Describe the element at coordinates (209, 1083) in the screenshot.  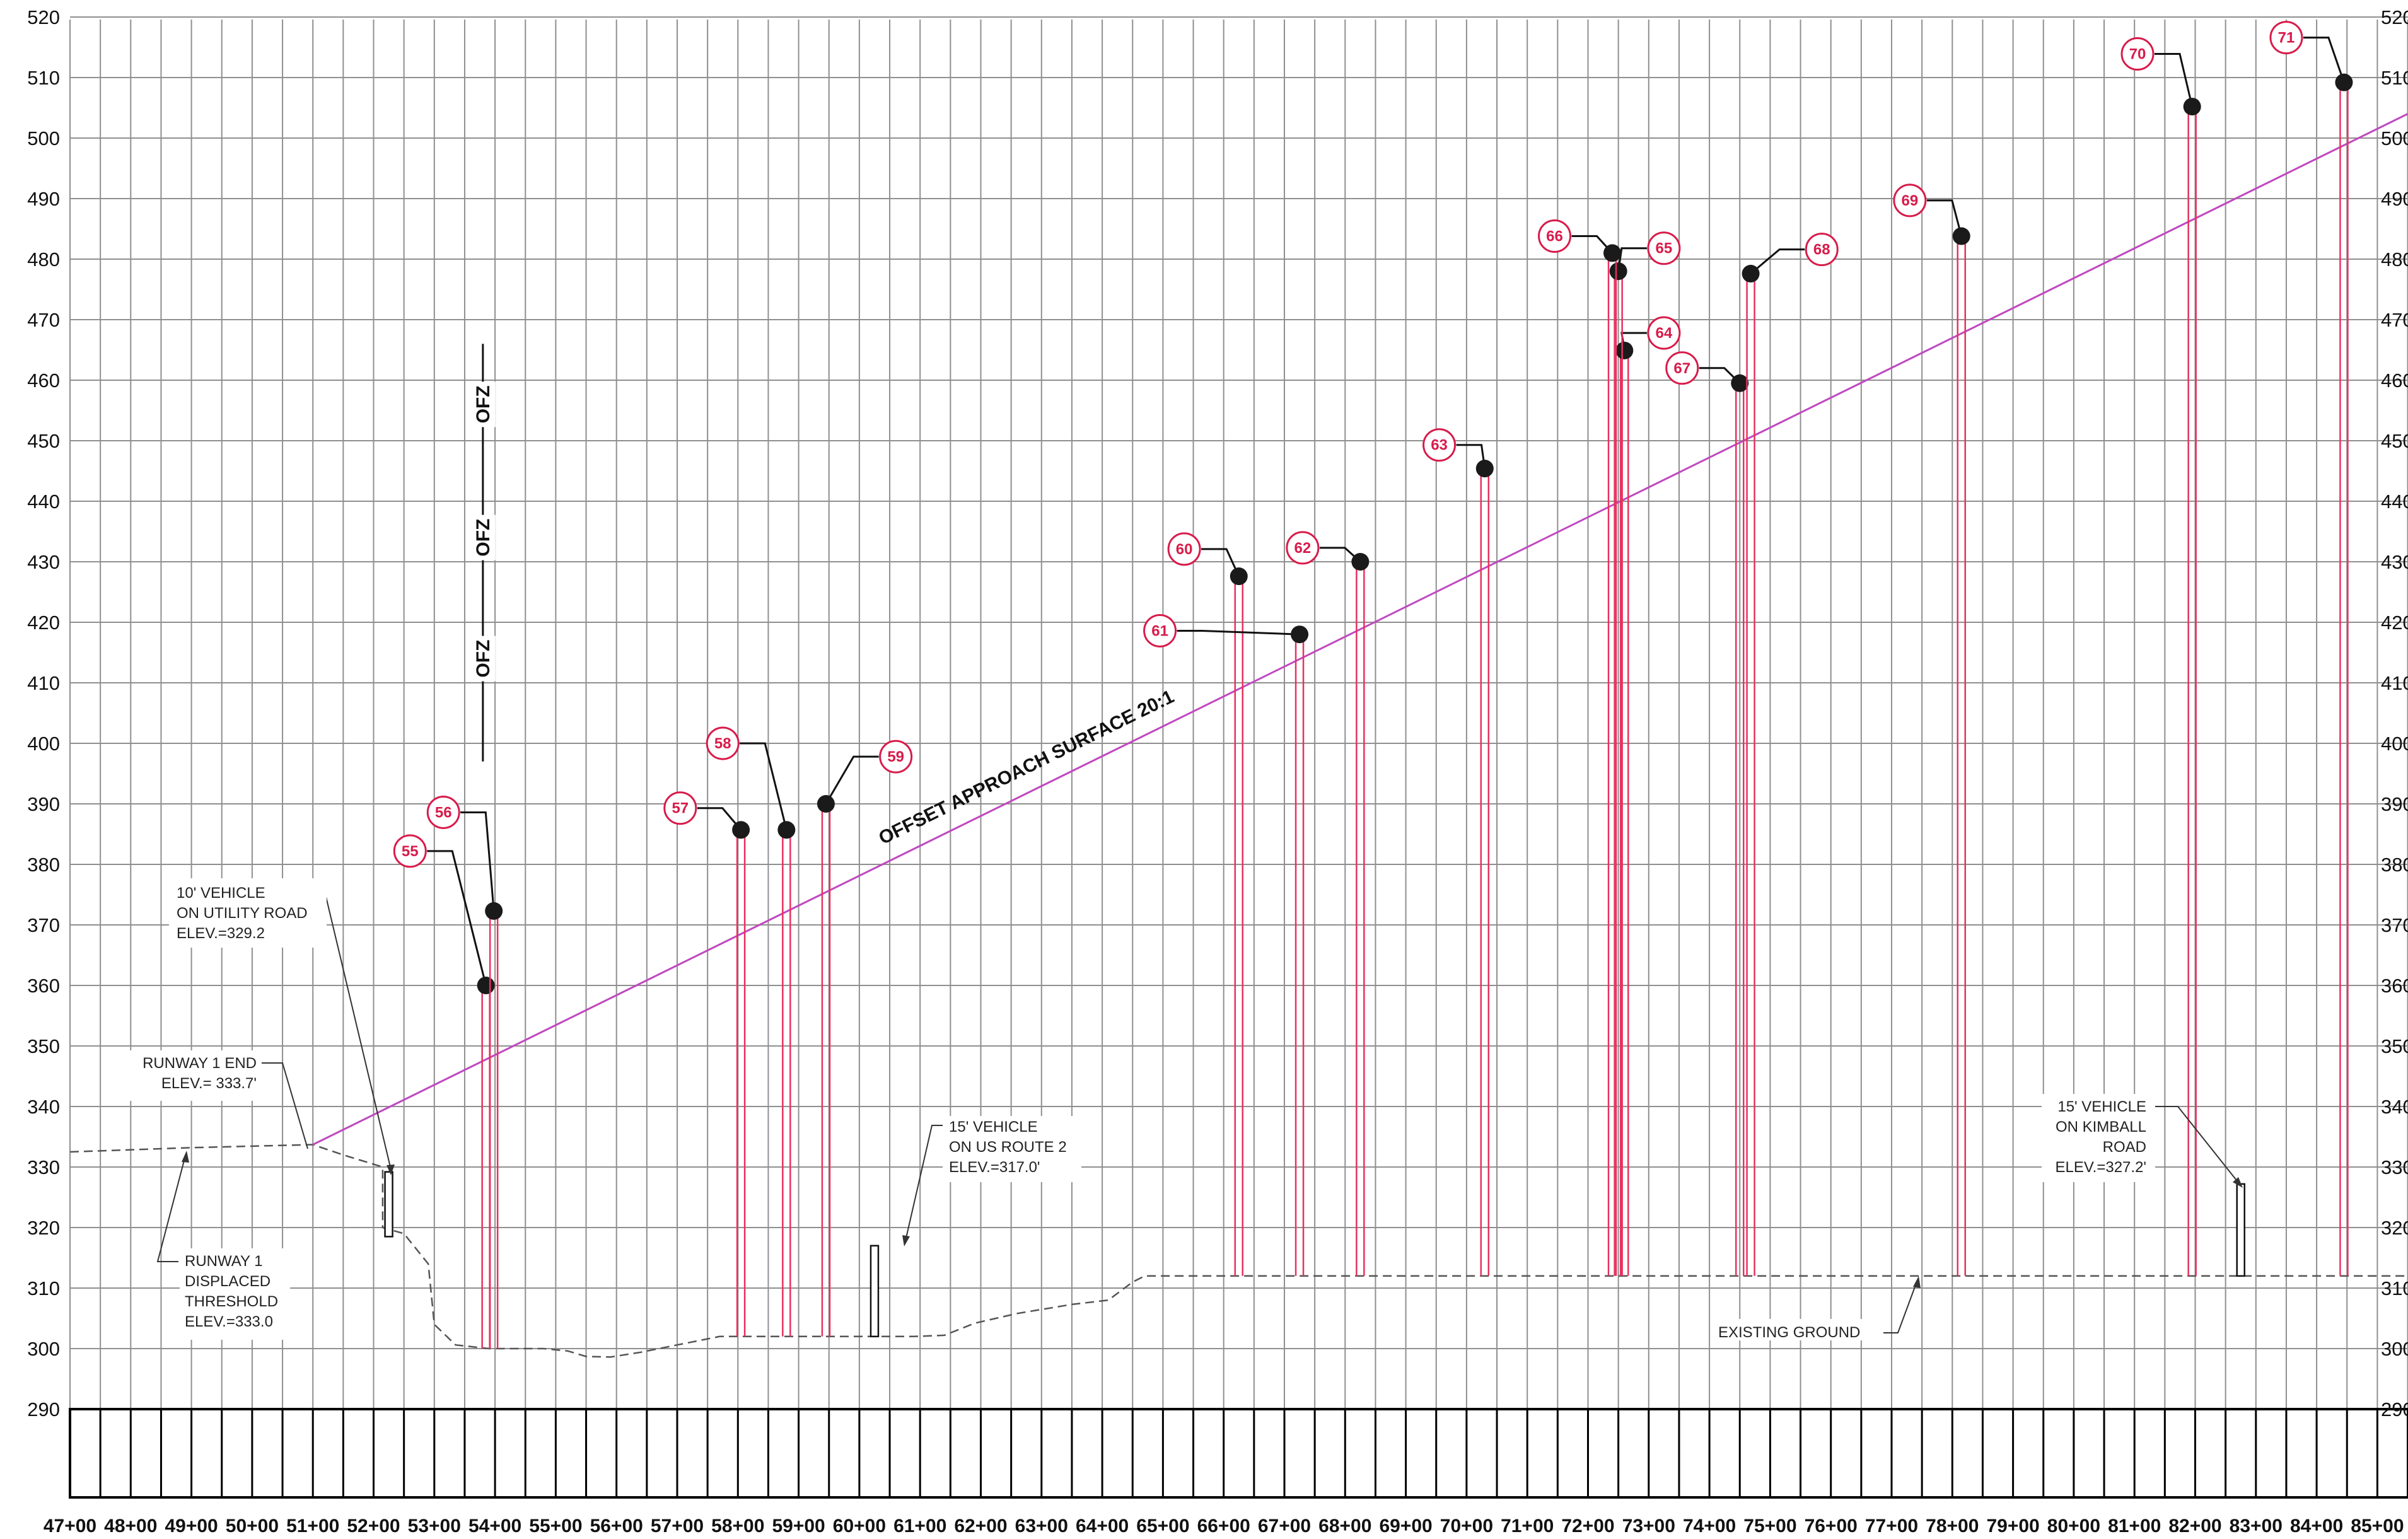
I see `annotation-text: ELEV.= 333.7'` at that location.